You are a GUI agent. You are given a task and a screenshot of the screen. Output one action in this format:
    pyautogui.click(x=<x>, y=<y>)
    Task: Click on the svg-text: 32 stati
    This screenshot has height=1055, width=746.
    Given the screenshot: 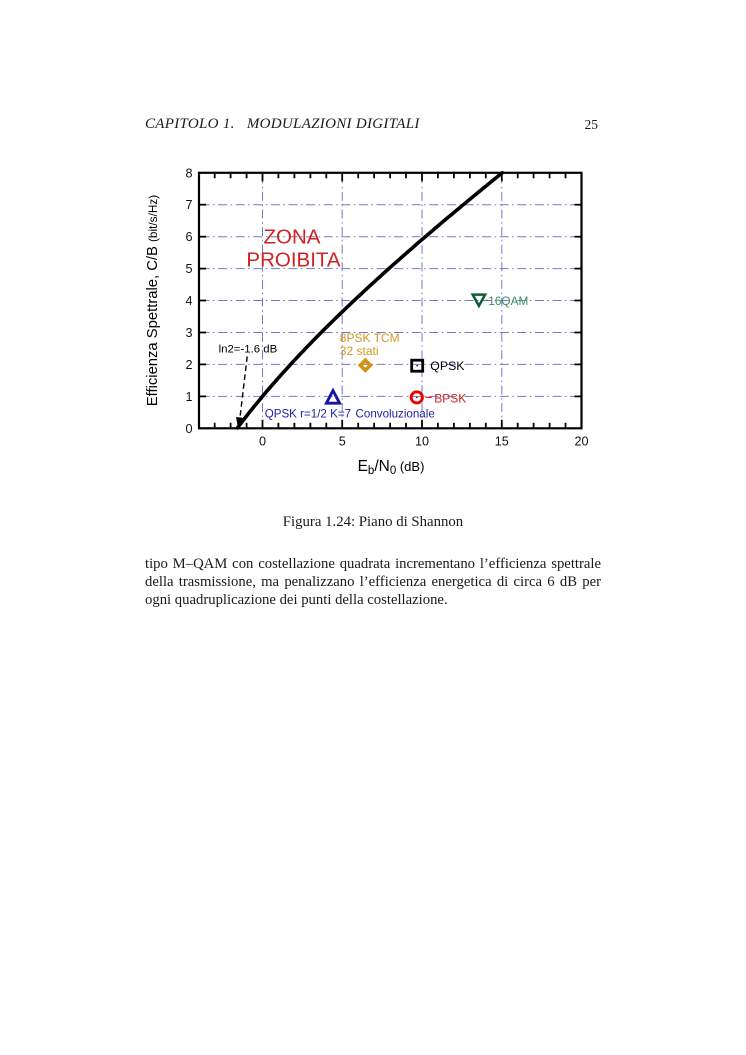 What is the action you would take?
    pyautogui.click(x=359, y=351)
    